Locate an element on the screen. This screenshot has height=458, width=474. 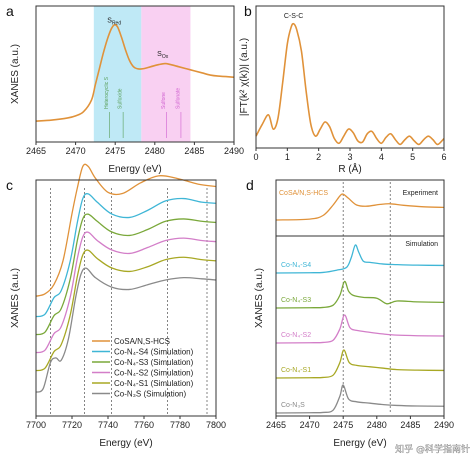
b-series-line is located at coordinates (350, 84).